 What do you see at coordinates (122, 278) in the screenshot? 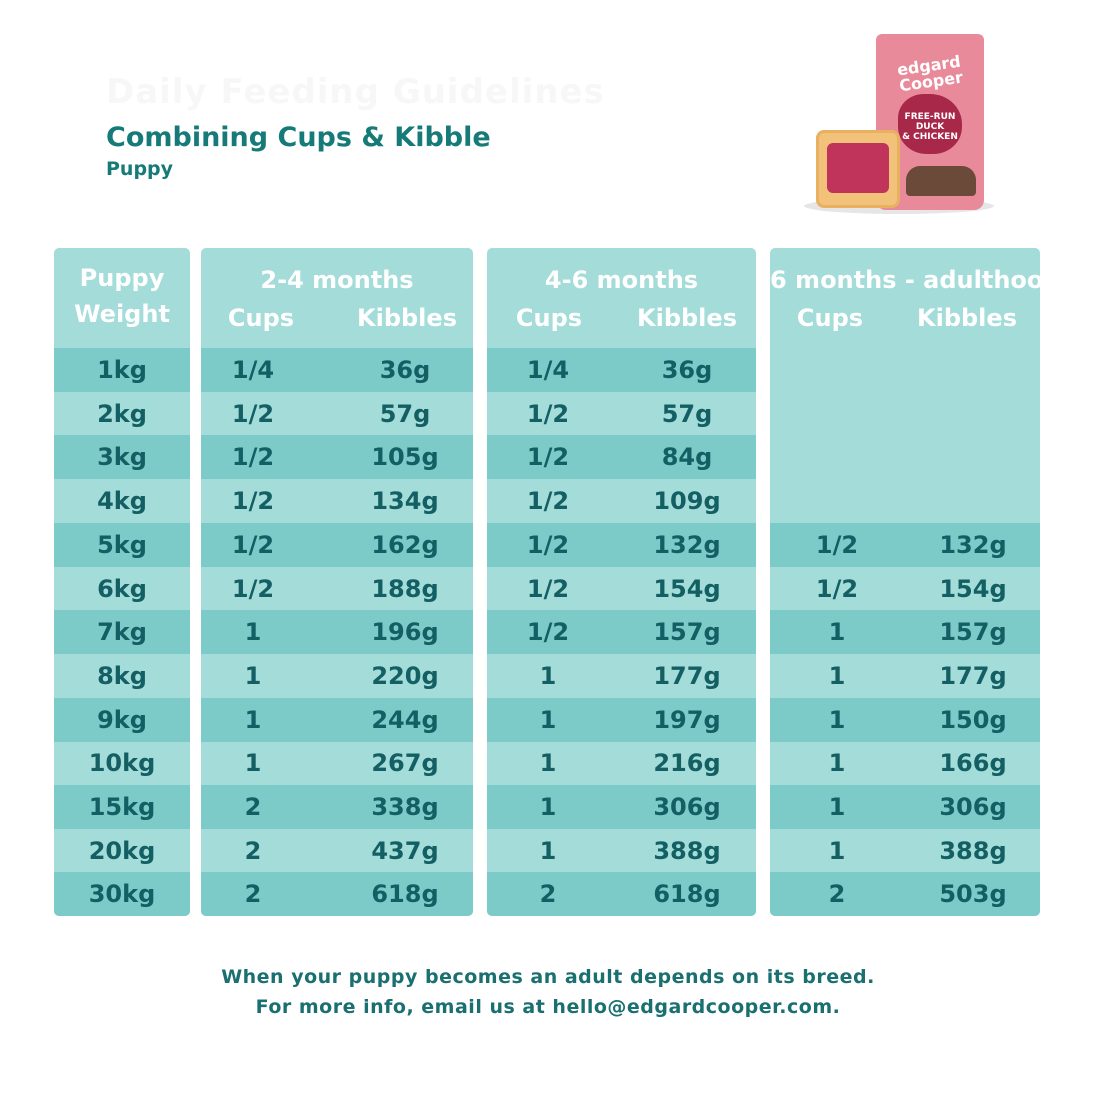
I see `weight-header-line1: Puppy` at bounding box center [122, 278].